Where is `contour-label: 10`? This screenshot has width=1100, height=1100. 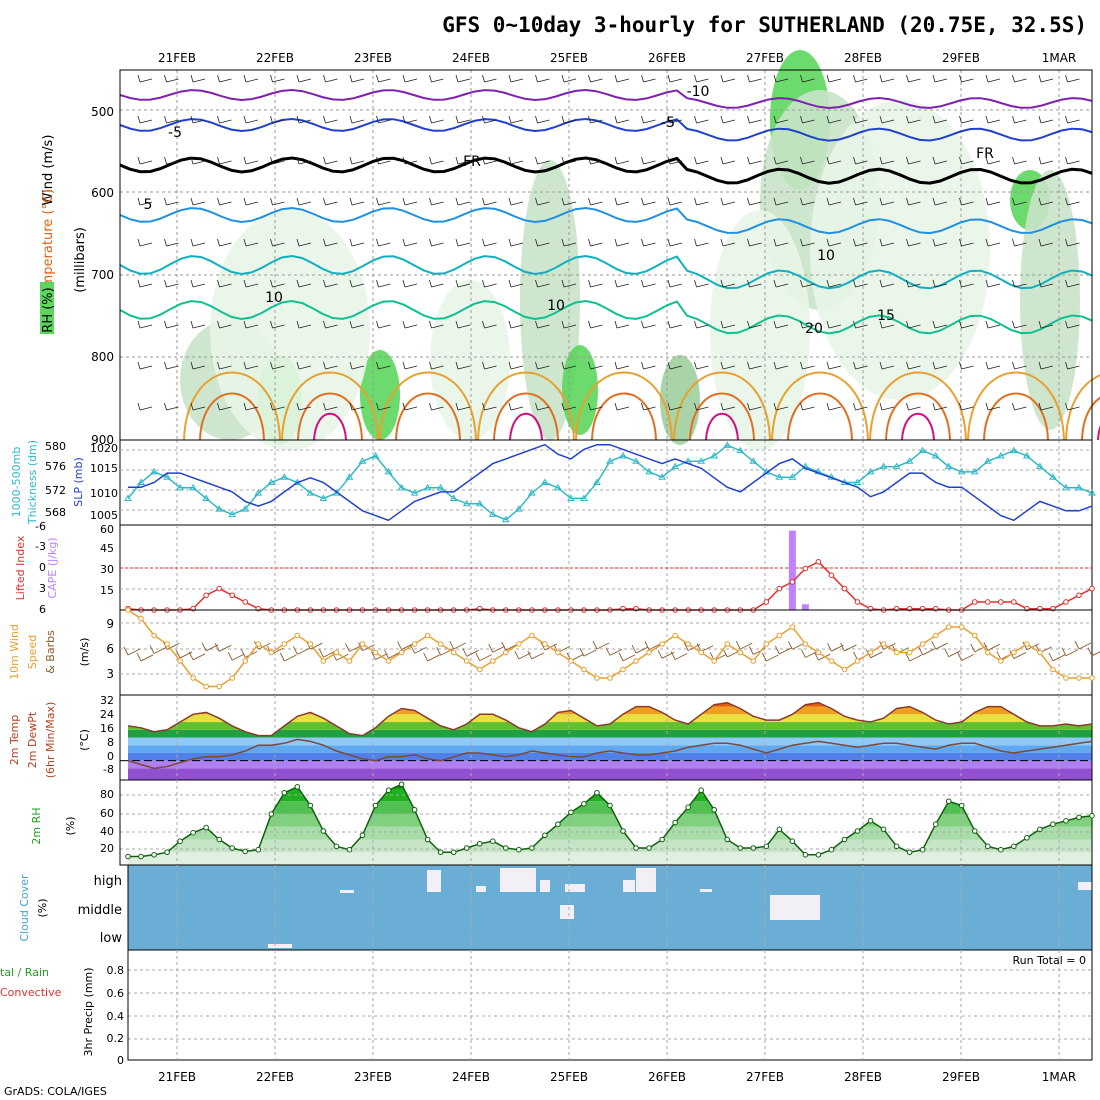
contour-label: 10 is located at coordinates (274, 298).